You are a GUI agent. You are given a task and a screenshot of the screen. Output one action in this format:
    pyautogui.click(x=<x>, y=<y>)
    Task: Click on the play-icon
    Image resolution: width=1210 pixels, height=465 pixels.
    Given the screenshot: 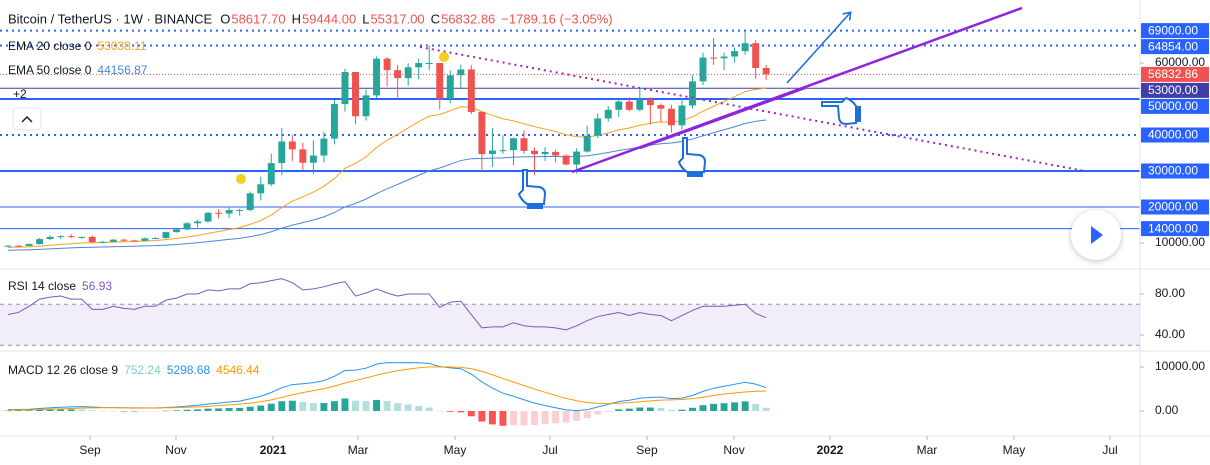 What is the action you would take?
    pyautogui.click(x=1097, y=235)
    